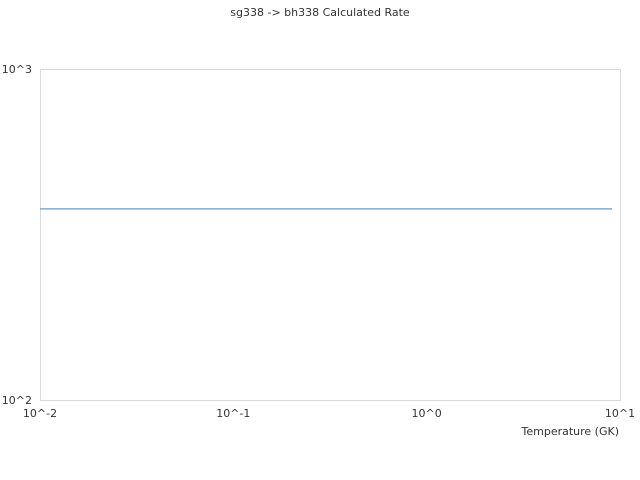  I want to click on x-tick-label: 10^0, so click(427, 413).